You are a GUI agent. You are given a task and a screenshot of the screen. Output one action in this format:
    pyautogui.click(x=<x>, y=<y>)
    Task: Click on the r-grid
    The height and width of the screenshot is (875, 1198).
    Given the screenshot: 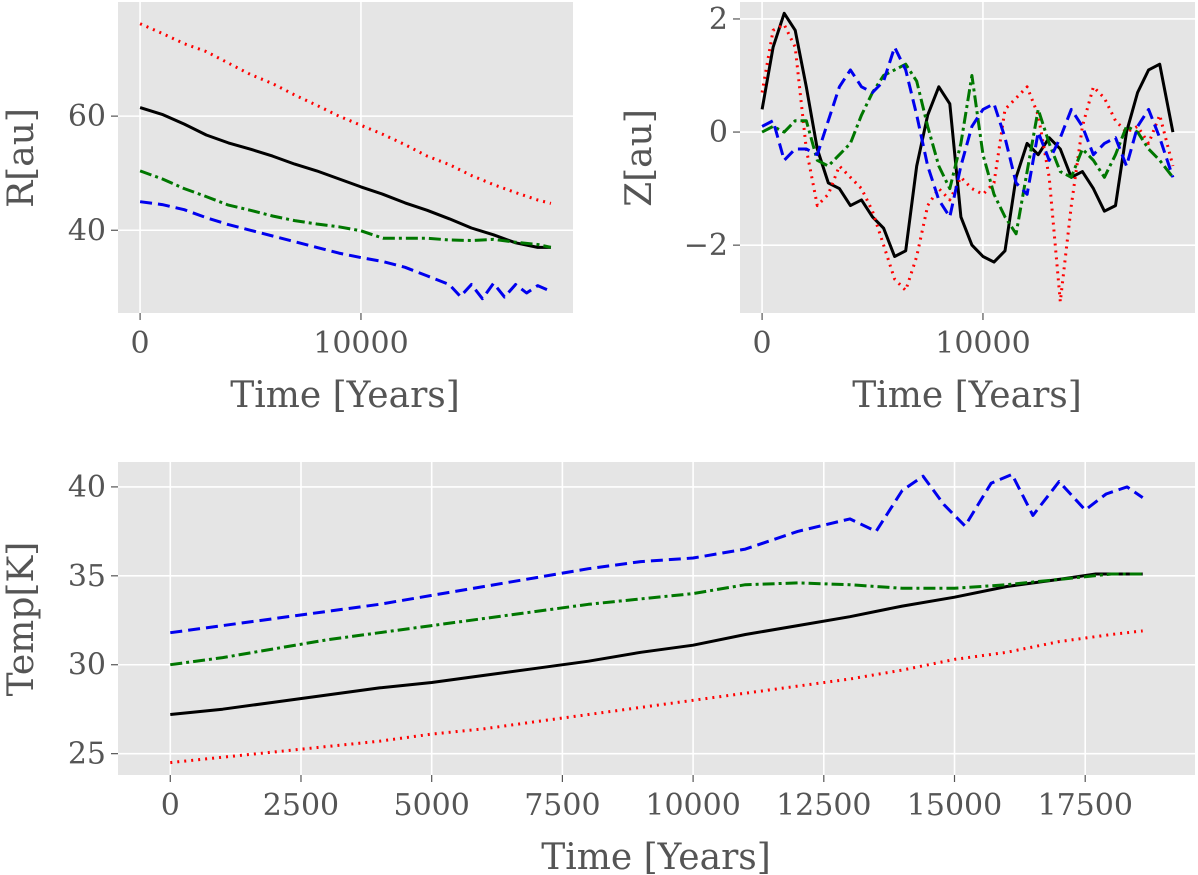 What is the action you would take?
    pyautogui.click(x=345, y=157)
    